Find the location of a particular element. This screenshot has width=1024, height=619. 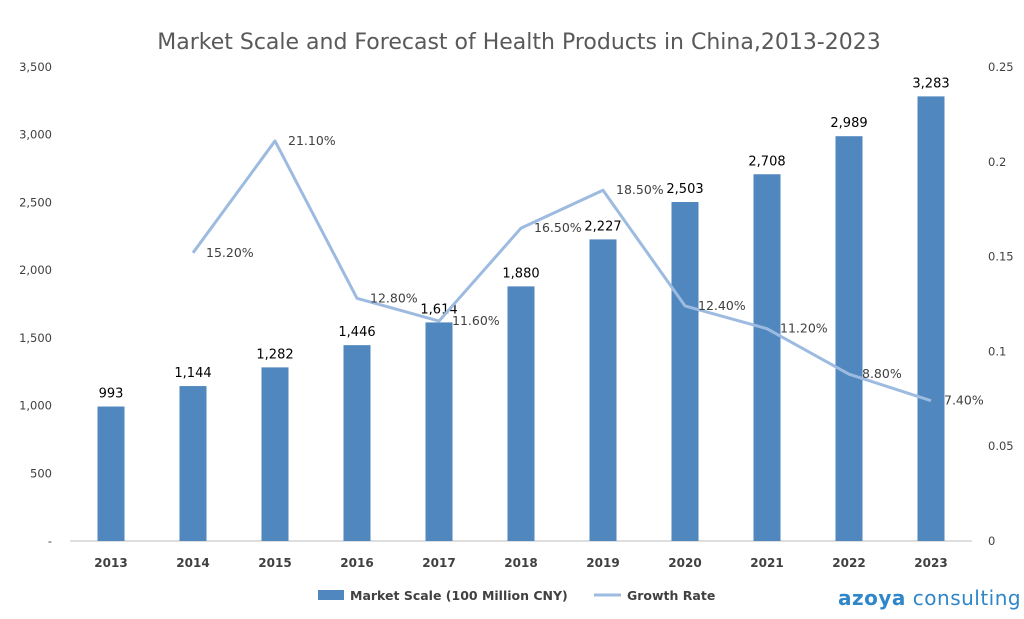

bar-value-label: 1,282 is located at coordinates (274, 354).